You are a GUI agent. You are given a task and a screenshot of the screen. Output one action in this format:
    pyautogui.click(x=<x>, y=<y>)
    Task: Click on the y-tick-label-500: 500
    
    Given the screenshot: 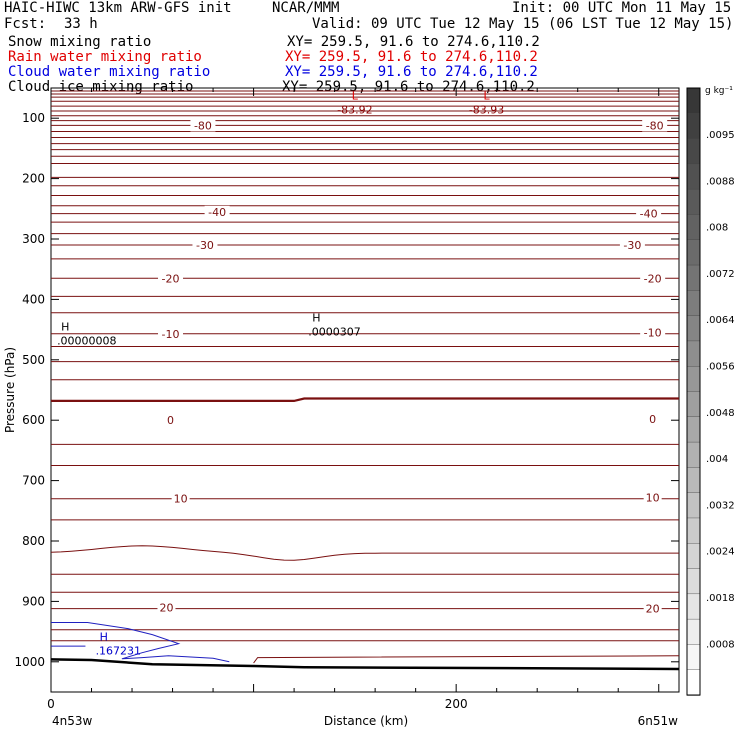 What is the action you would take?
    pyautogui.click(x=33, y=360)
    